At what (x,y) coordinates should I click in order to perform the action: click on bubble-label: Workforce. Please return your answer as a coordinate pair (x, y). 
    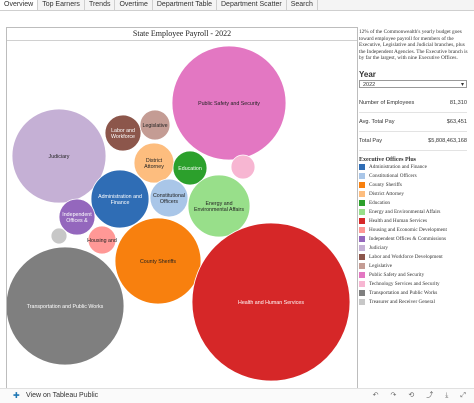
    Looking at the image, I should click on (123, 137).